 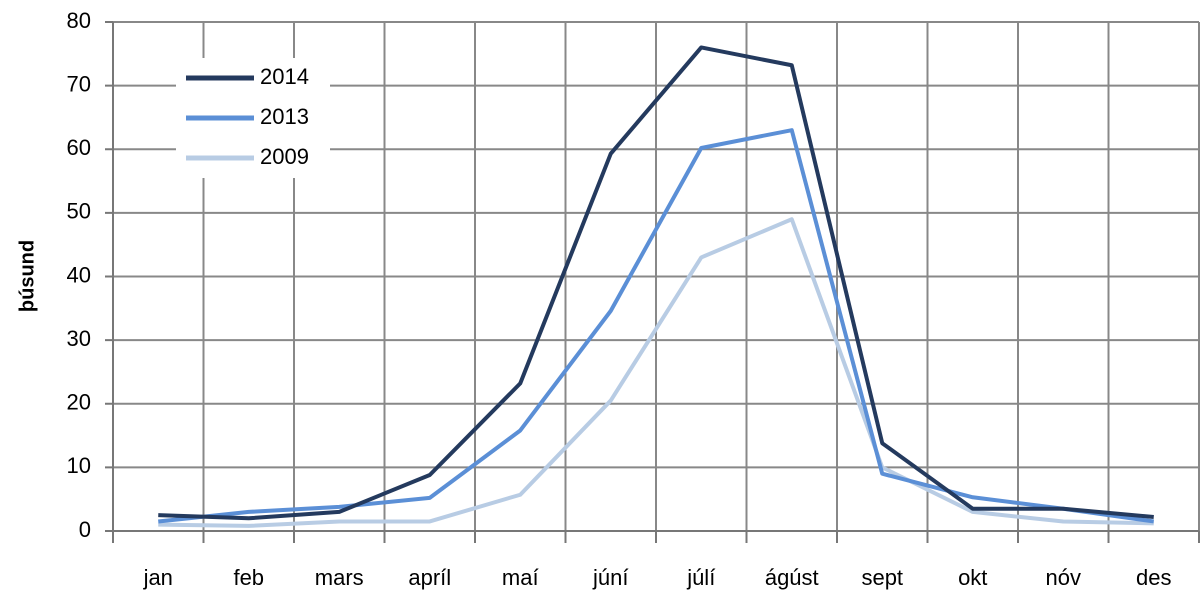 What do you see at coordinates (882, 577) in the screenshot?
I see `x-tick-label: sept` at bounding box center [882, 577].